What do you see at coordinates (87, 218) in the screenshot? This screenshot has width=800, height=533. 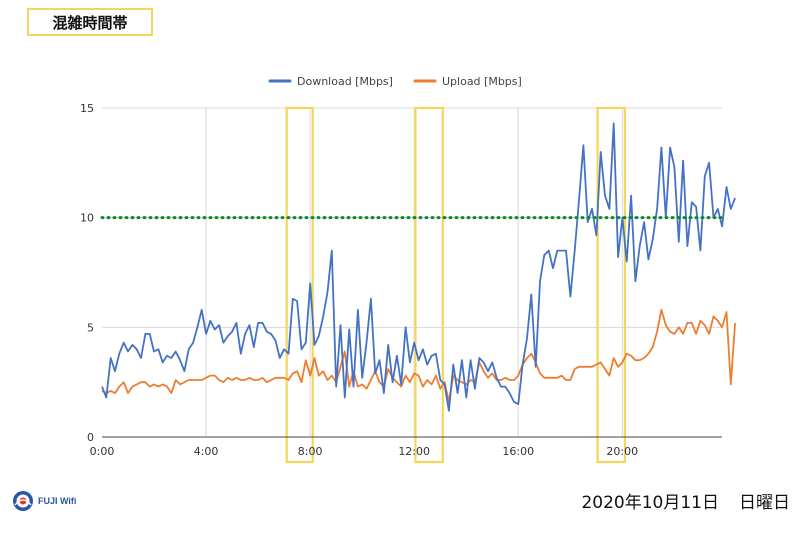 I see `y-tick-label: 10` at bounding box center [87, 218].